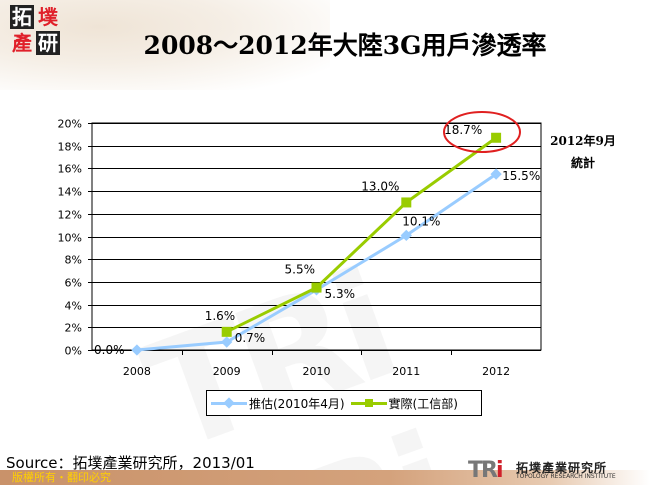  What do you see at coordinates (300, 270) in the screenshot?
I see `data-label: 5.5%` at bounding box center [300, 270].